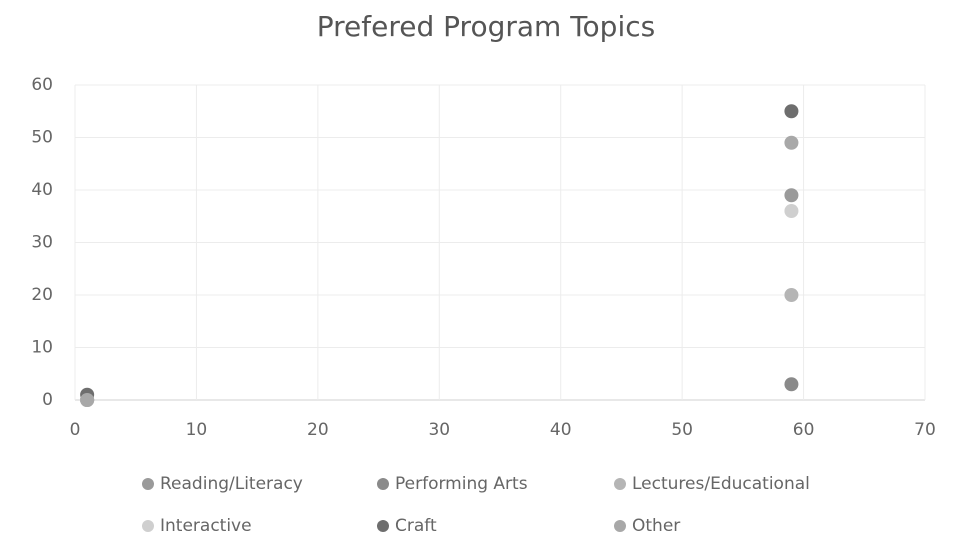  Describe the element at coordinates (206, 526) in the screenshot. I see `legend-label: Interactive` at that location.